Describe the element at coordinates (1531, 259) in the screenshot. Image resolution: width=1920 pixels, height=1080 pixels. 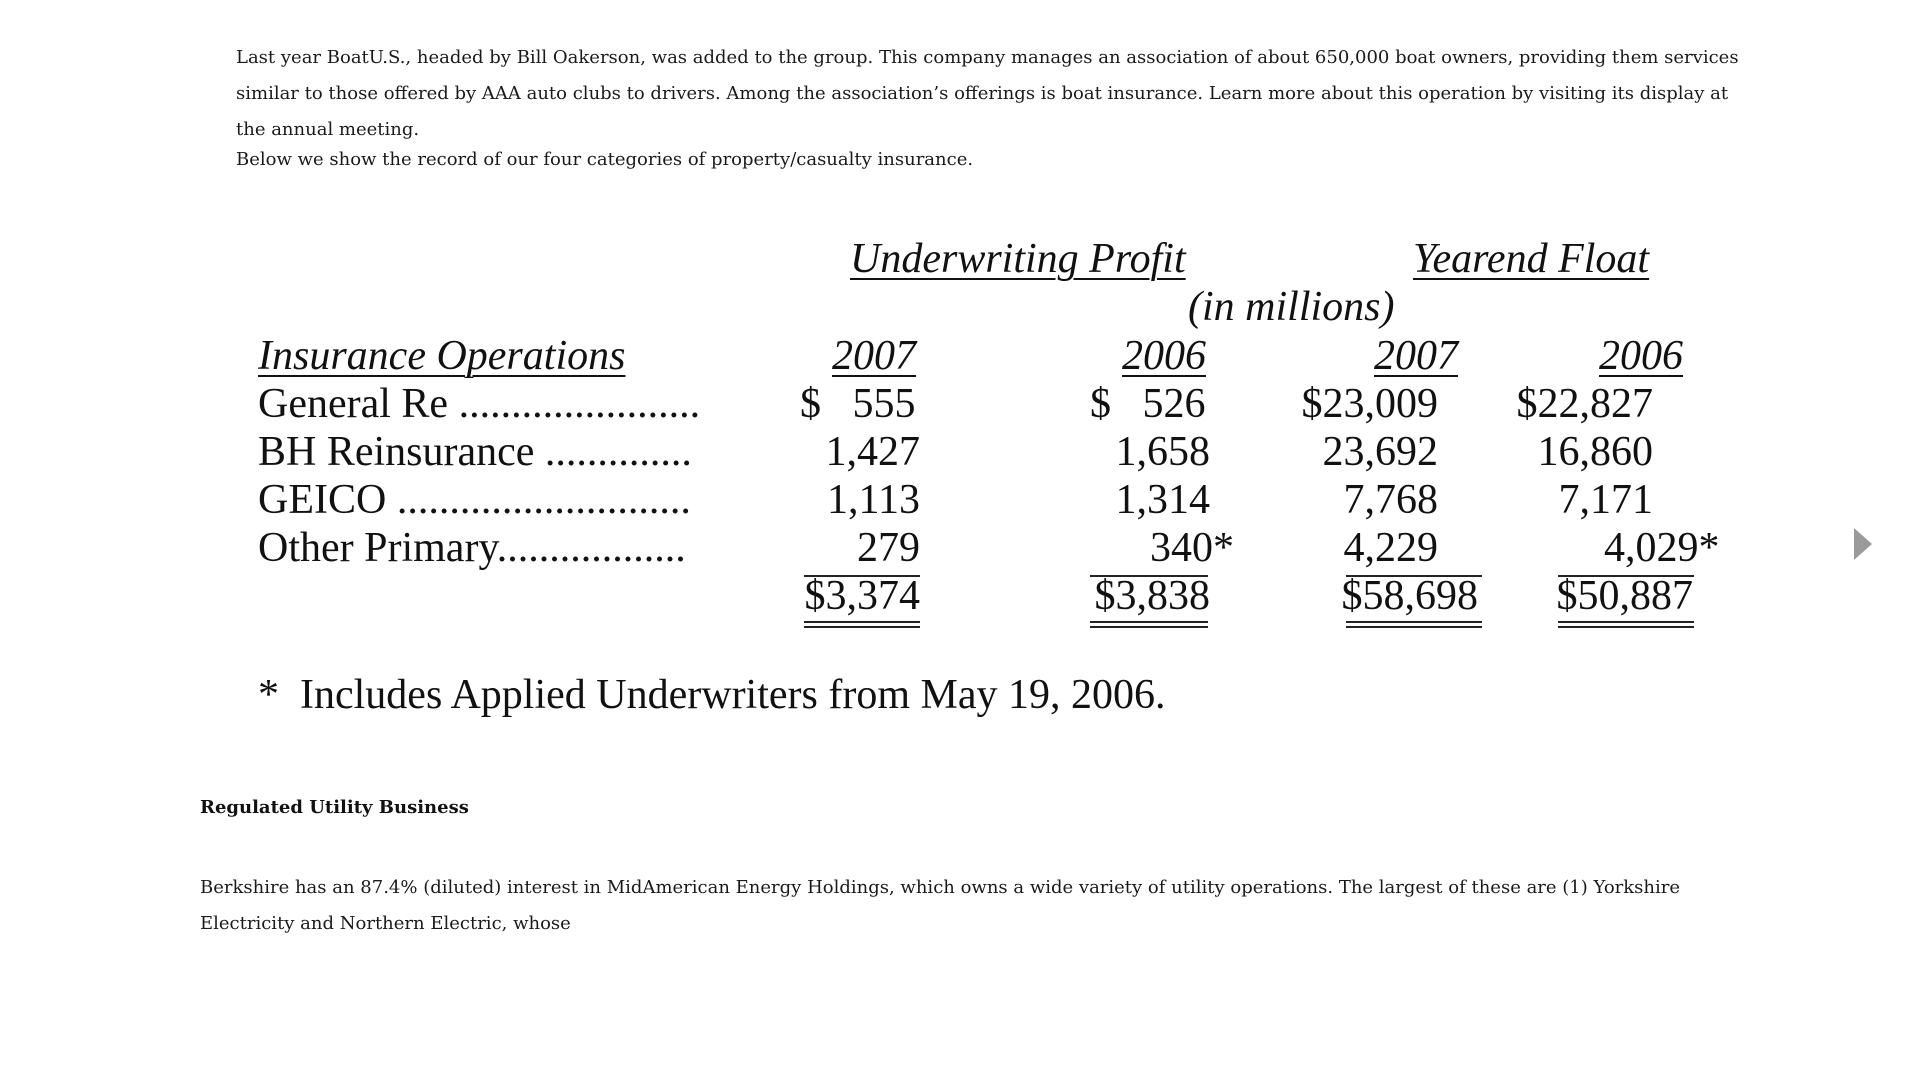
I see `group-header-float: Yearend Float` at that location.